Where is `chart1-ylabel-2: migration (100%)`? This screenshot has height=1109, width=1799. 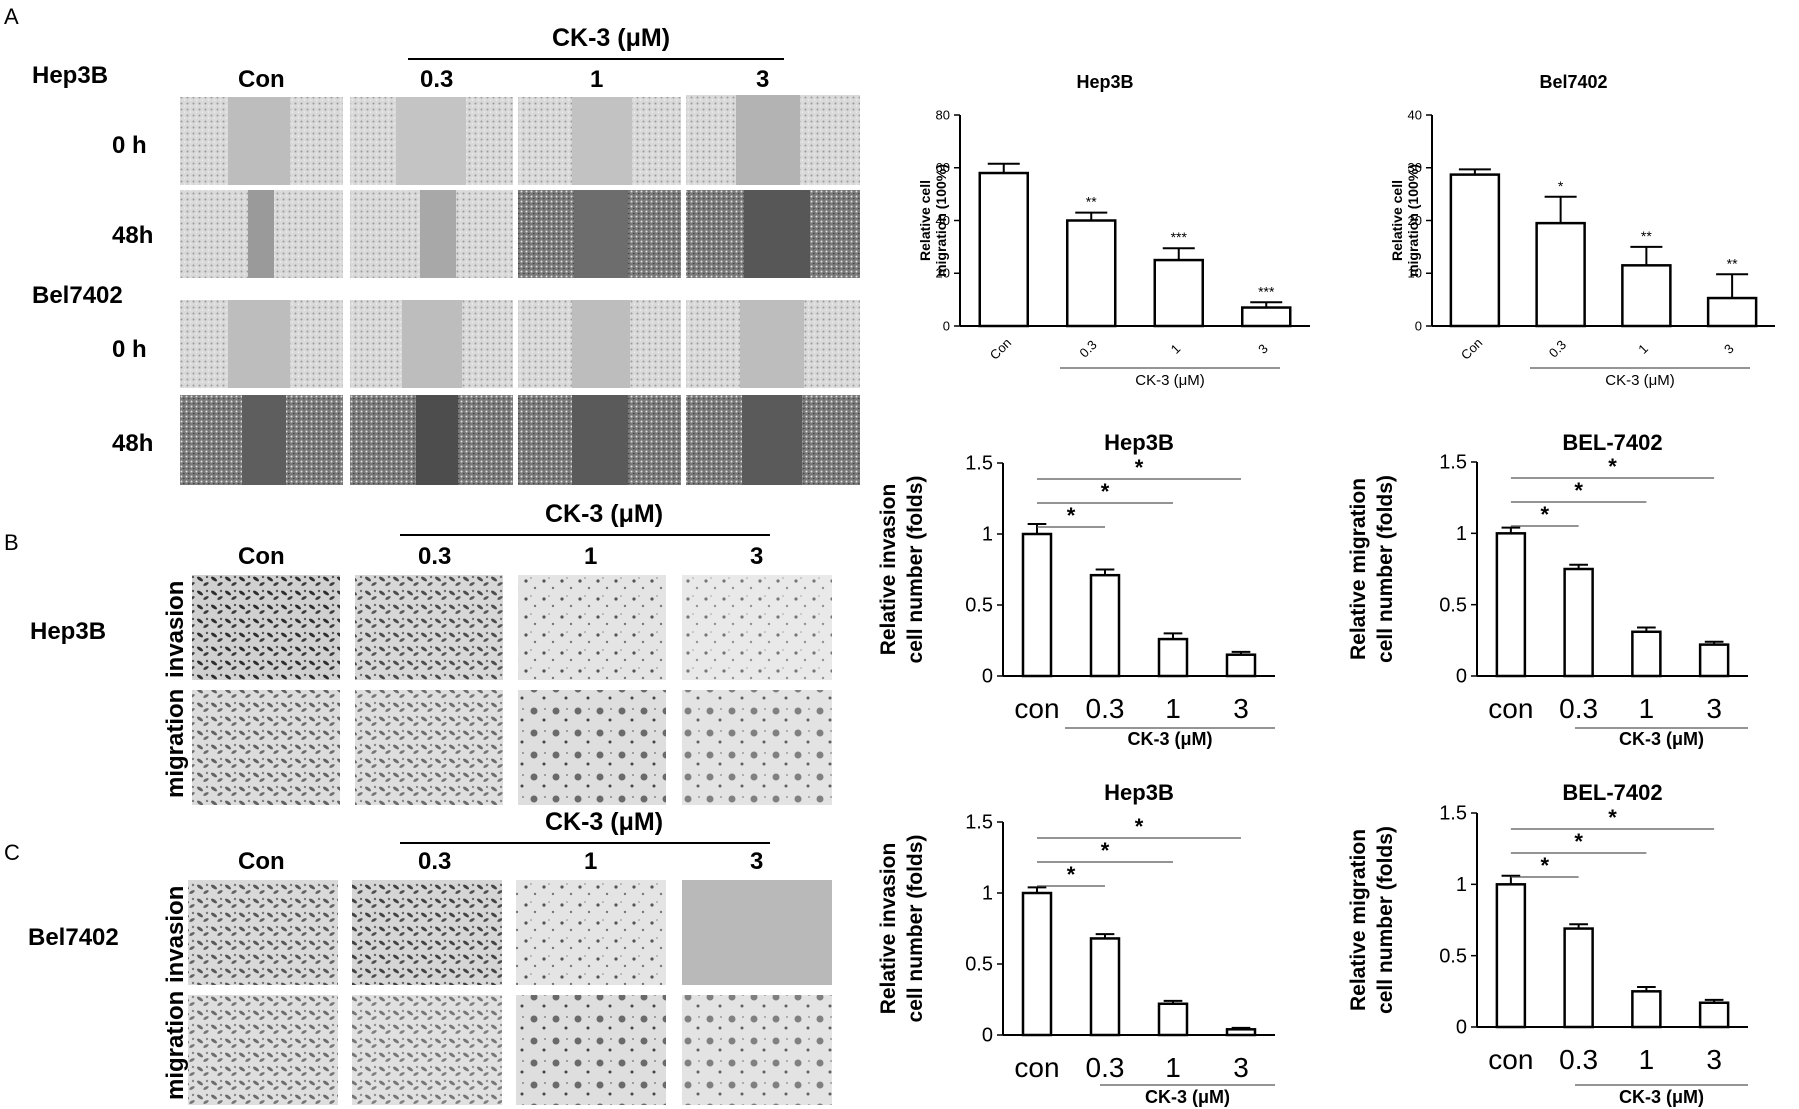
chart1-ylabel-2: migration (100%) is located at coordinates (941, 220).